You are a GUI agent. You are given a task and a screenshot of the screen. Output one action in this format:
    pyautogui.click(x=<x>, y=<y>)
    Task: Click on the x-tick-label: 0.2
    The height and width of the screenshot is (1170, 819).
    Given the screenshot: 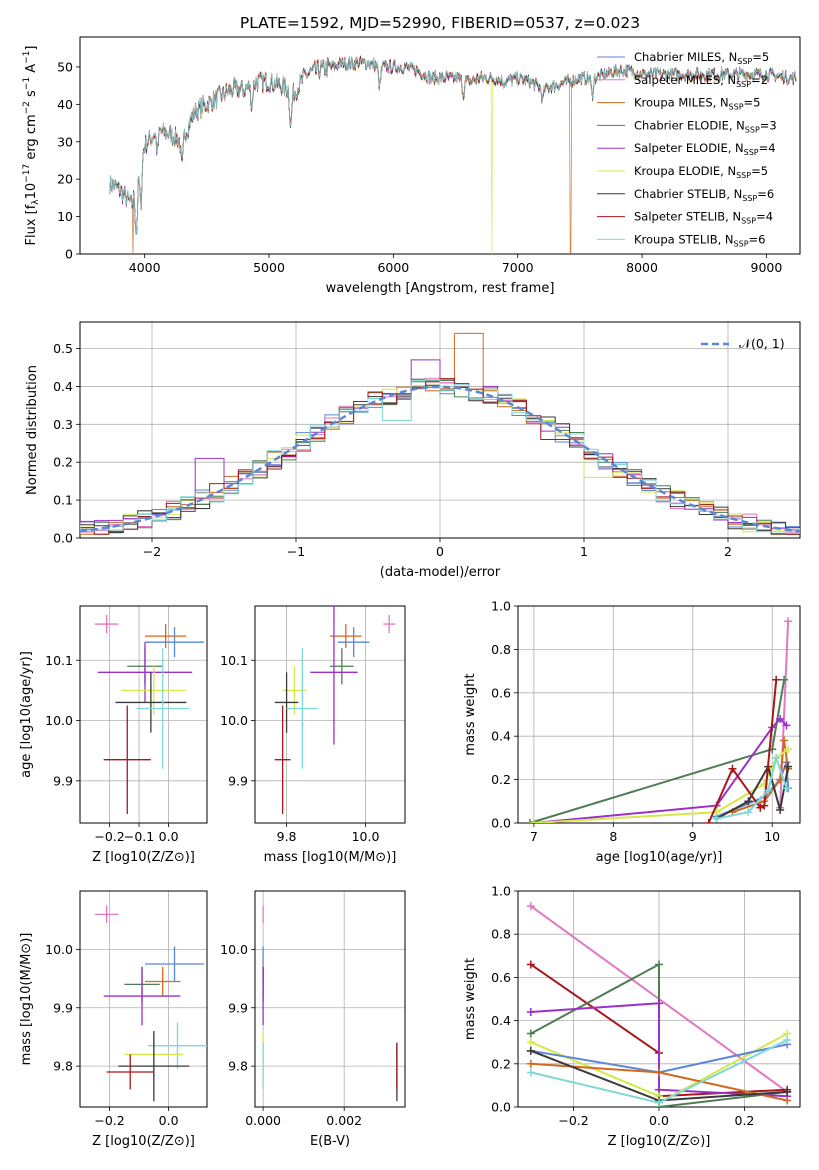 What is the action you would take?
    pyautogui.click(x=745, y=1120)
    